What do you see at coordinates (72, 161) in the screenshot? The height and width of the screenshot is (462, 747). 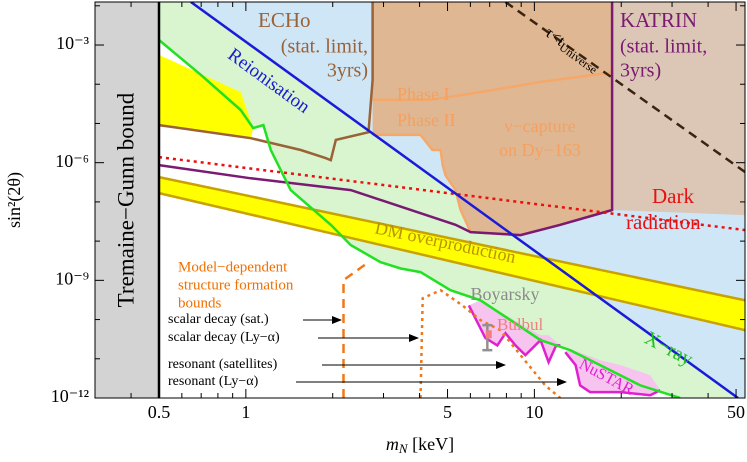 I see `y-tick-label: 10⁻⁶` at bounding box center [72, 161].